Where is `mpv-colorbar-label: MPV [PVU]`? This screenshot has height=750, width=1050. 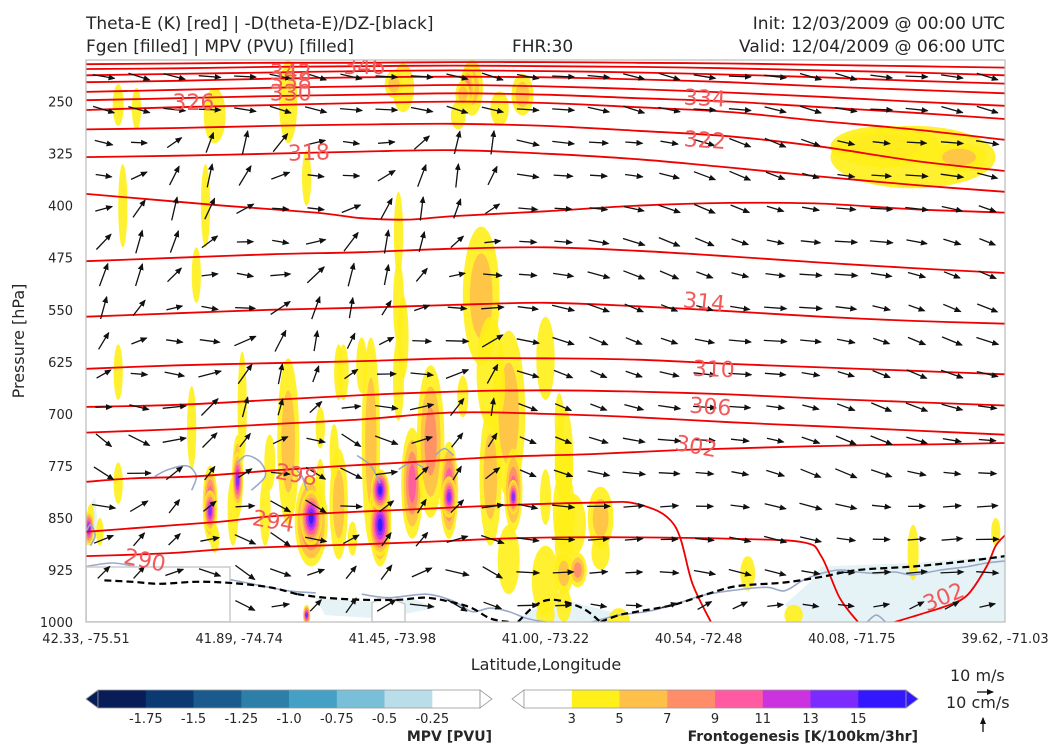 mpv-colorbar-label: MPV [PVU] is located at coordinates (449, 737).